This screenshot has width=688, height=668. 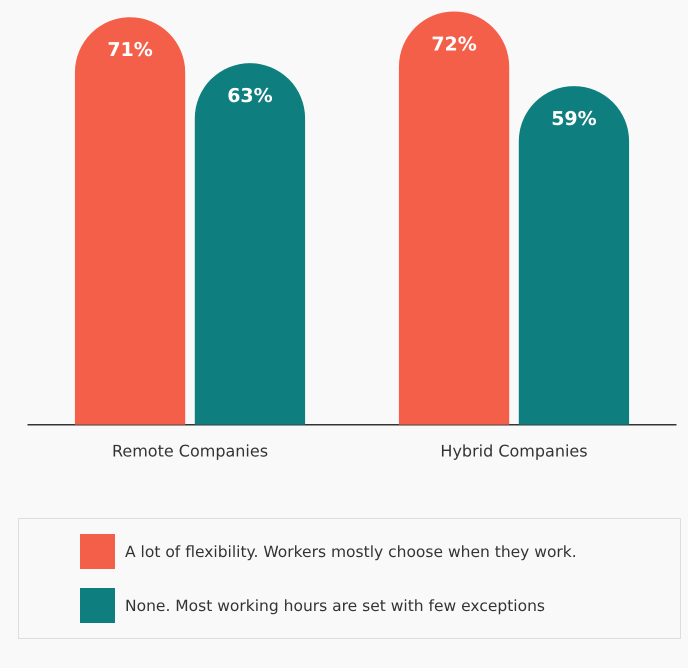 I want to click on data-label: 59%, so click(x=574, y=119).